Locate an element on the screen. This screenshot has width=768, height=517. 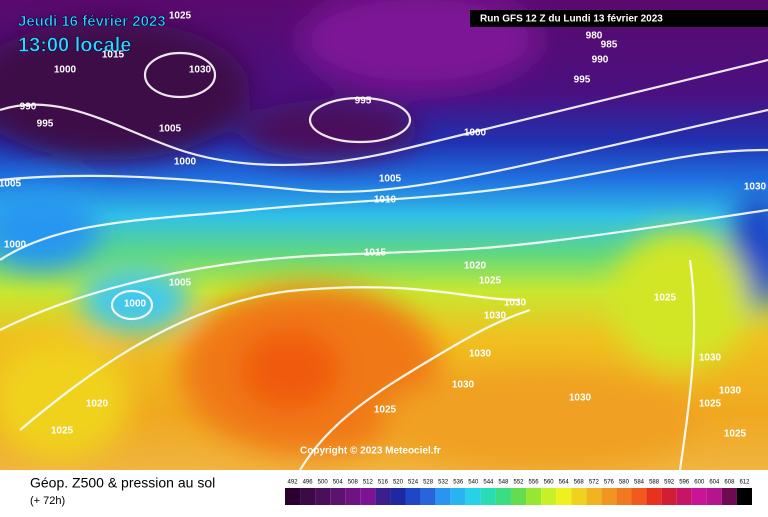
scale-label: 496 is located at coordinates (308, 483).